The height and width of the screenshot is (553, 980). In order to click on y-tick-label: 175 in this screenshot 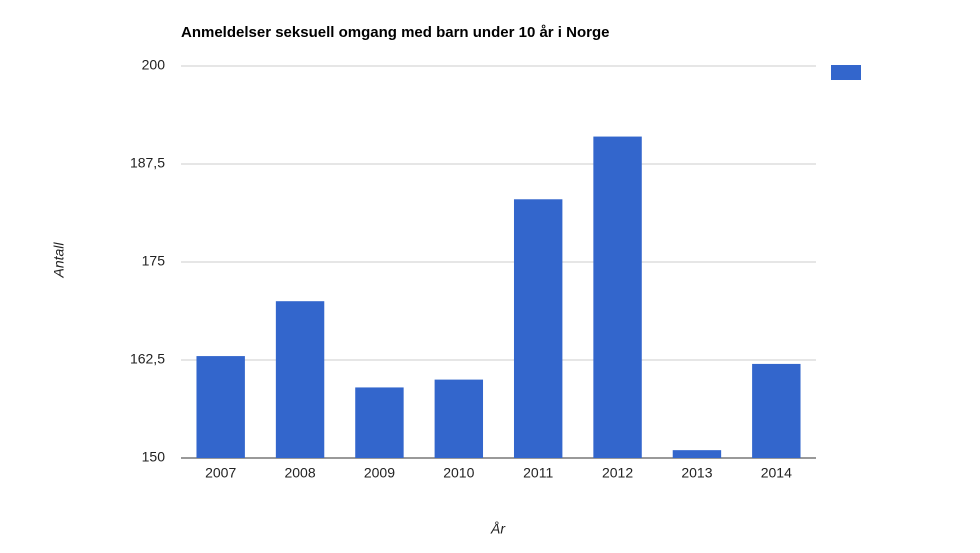, I will do `click(154, 261)`.